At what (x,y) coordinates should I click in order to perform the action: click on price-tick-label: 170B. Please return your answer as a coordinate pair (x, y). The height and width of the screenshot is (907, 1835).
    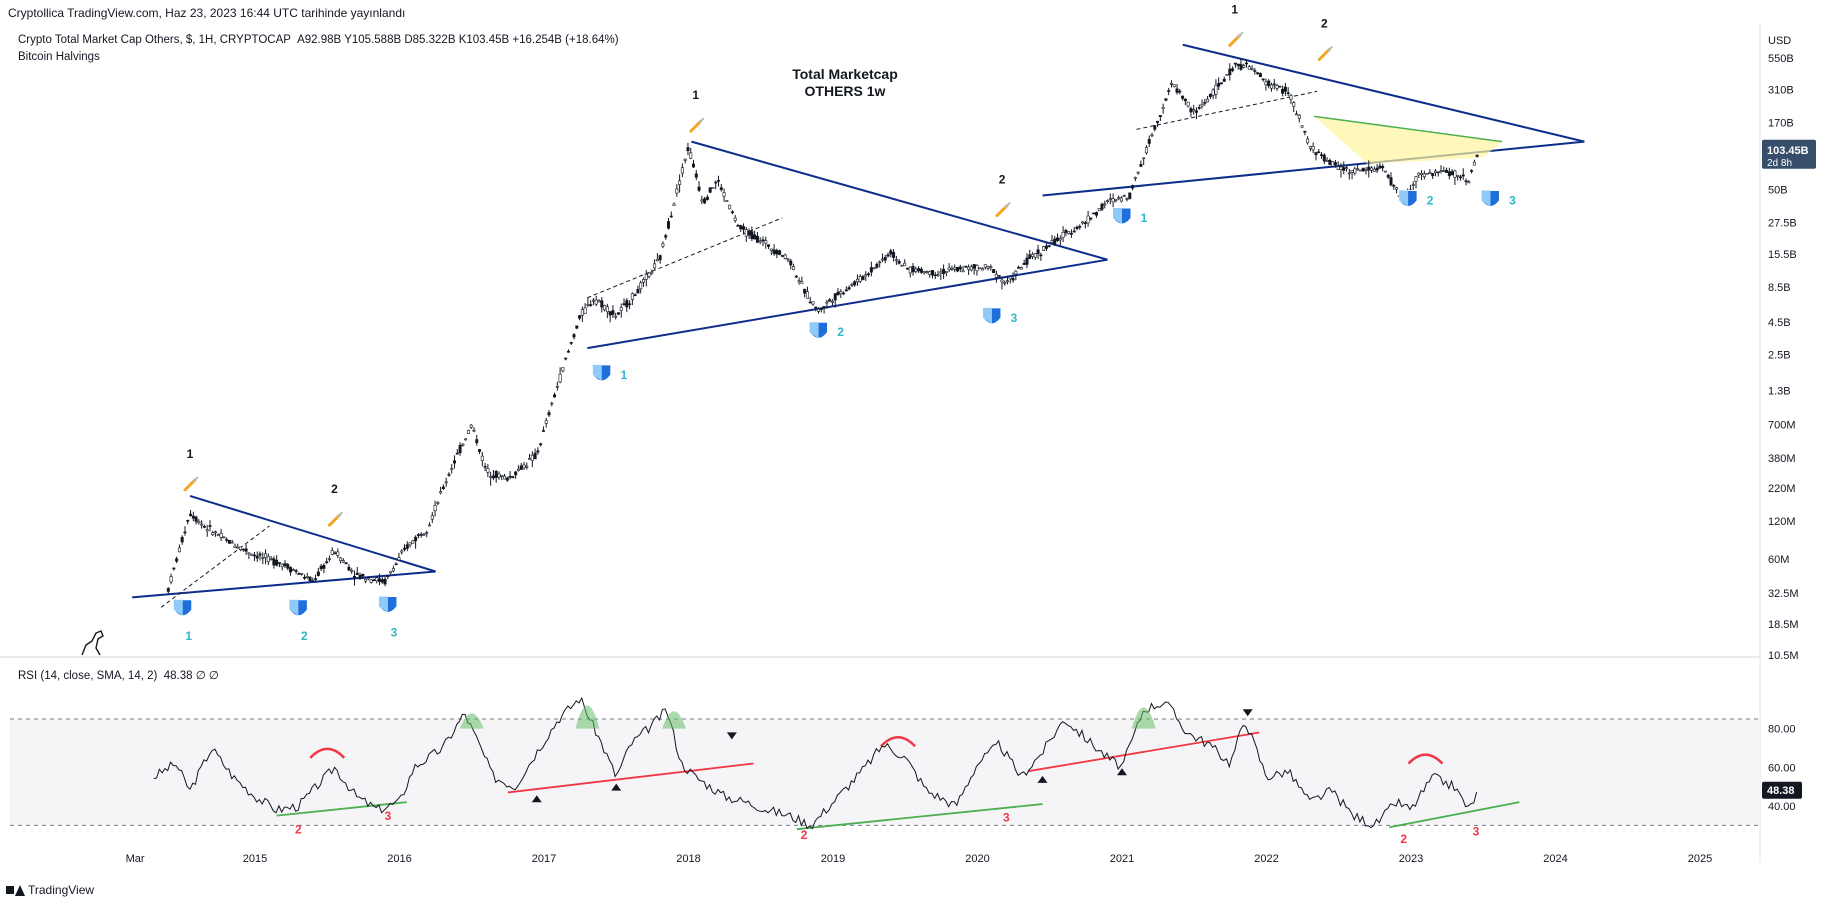
    Looking at the image, I should click on (1781, 124).